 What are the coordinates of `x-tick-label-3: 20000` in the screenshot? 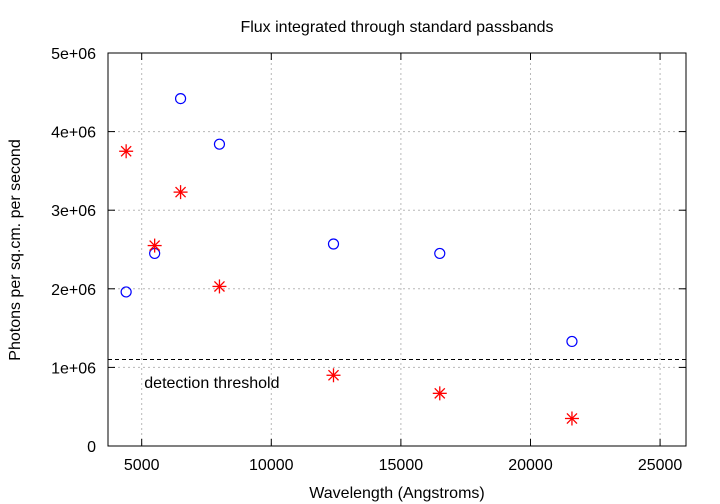 It's located at (530, 465).